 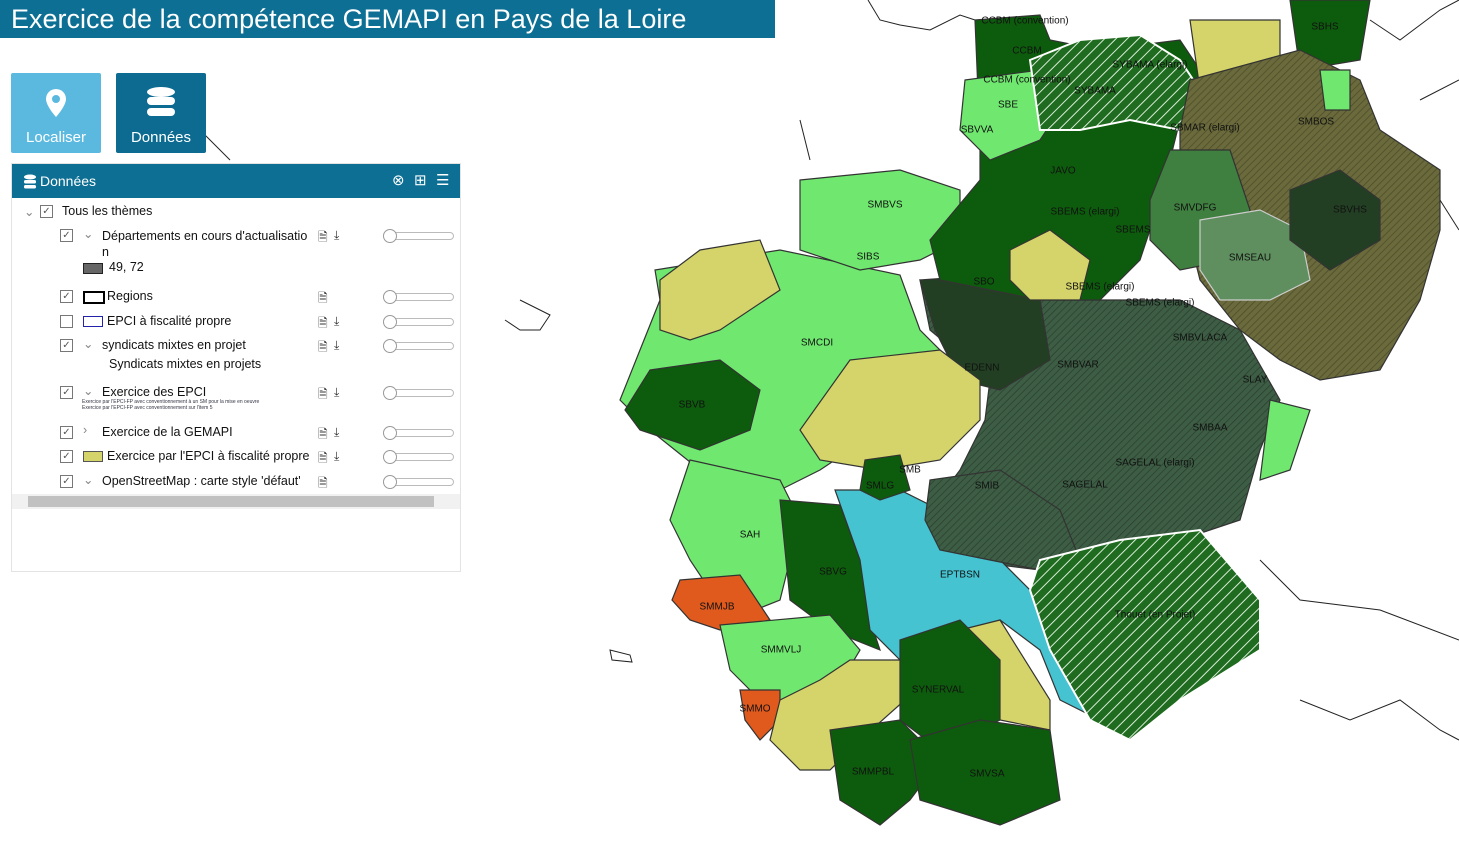 I want to click on scrollbar, so click(x=236, y=501).